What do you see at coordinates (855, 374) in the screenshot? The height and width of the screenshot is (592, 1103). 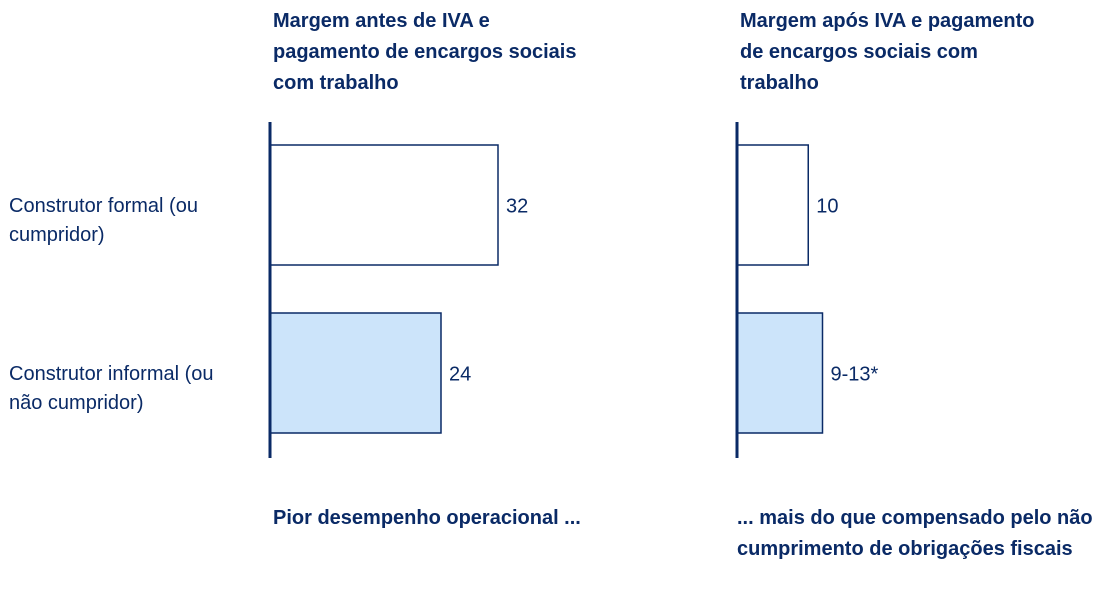 I see `value-label: 9-13*` at bounding box center [855, 374].